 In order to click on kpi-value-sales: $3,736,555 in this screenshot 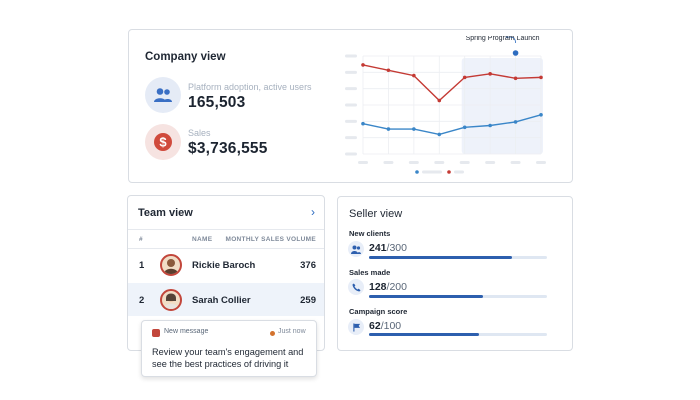, I will do `click(228, 148)`.